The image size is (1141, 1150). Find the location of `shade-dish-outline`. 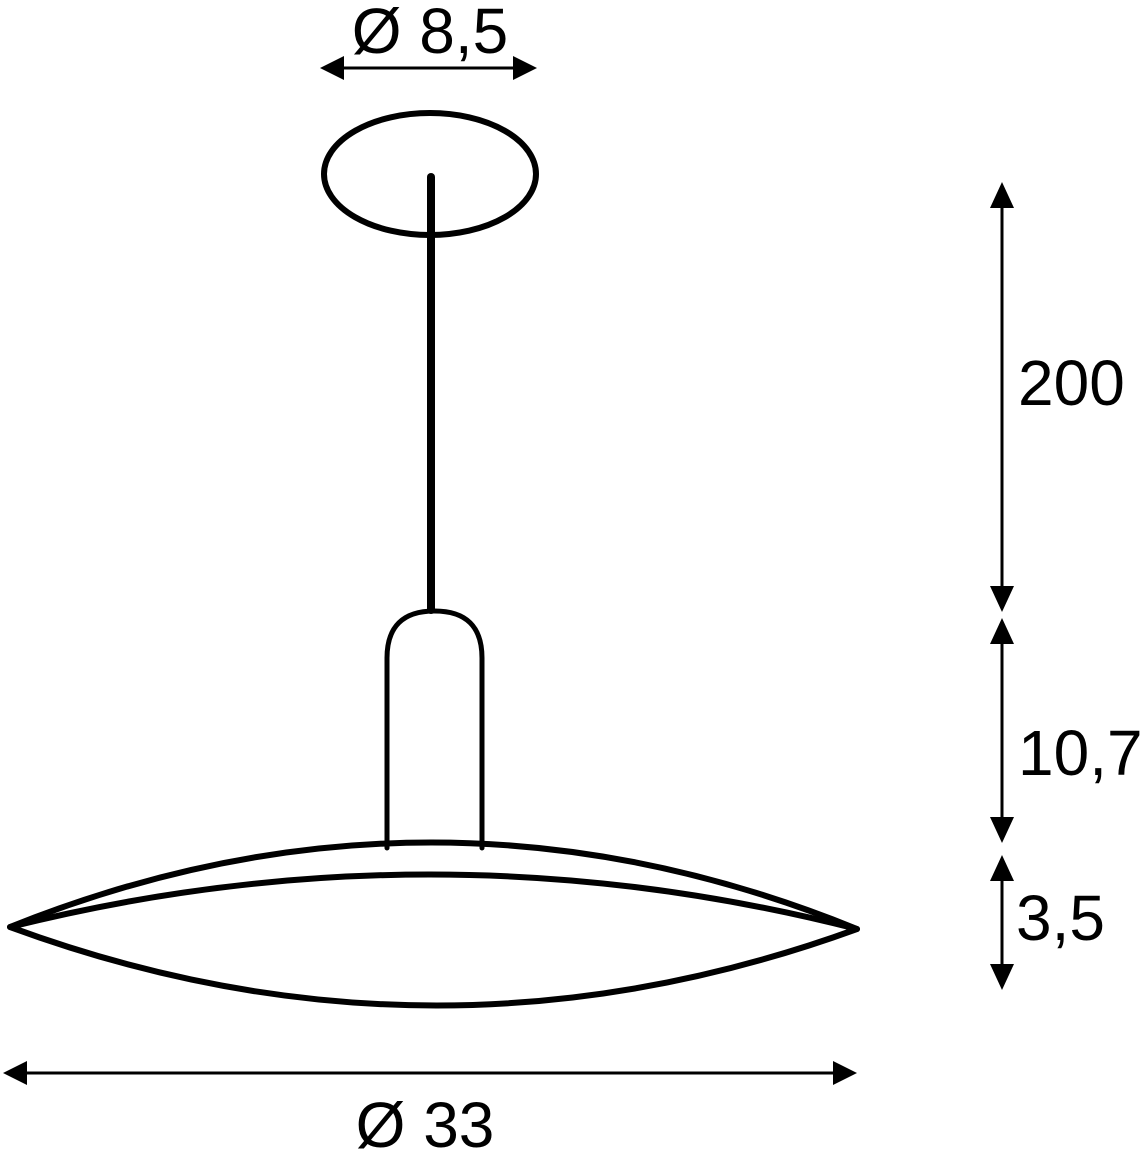

shade-dish-outline is located at coordinates (433, 940).